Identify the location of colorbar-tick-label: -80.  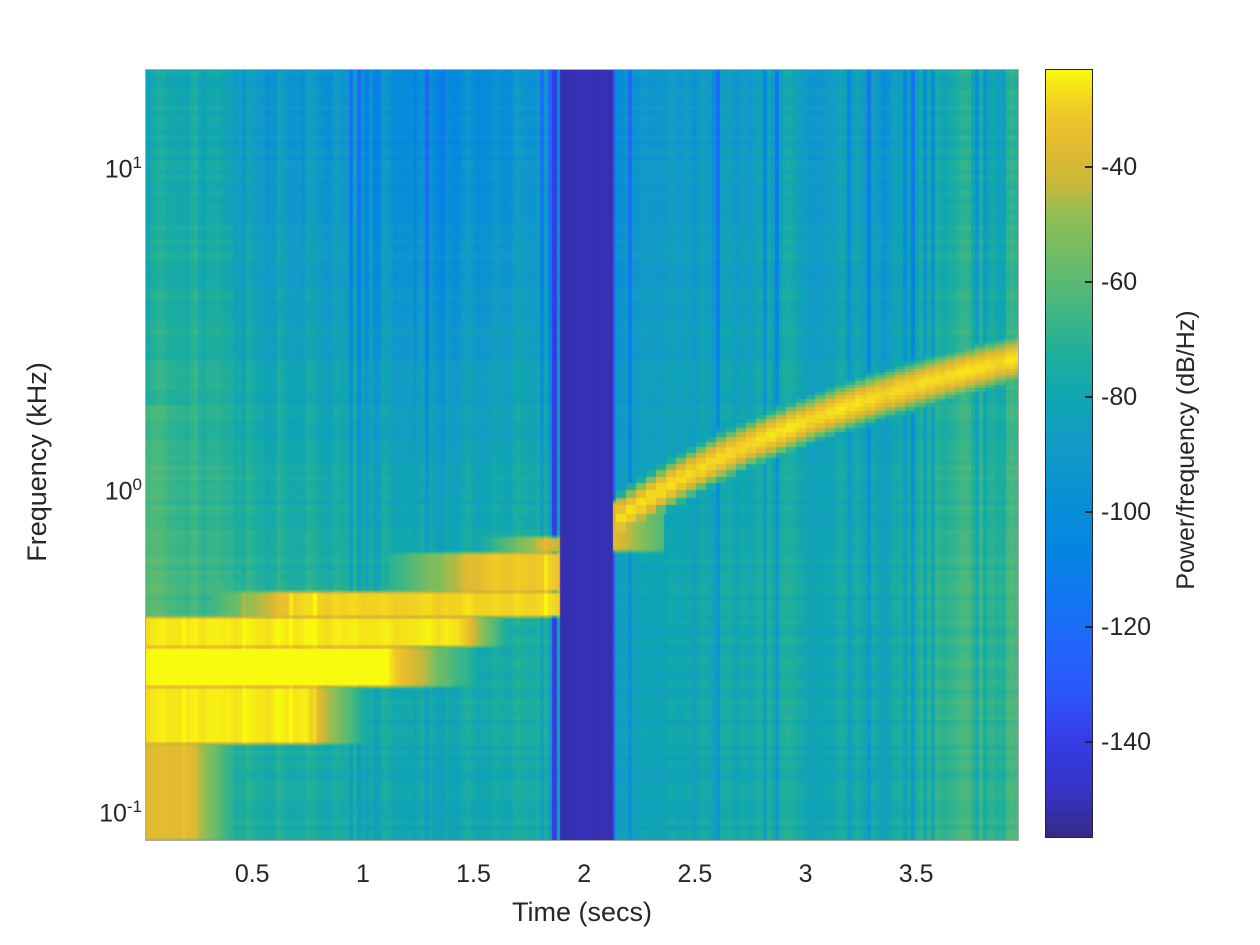
(1119, 396).